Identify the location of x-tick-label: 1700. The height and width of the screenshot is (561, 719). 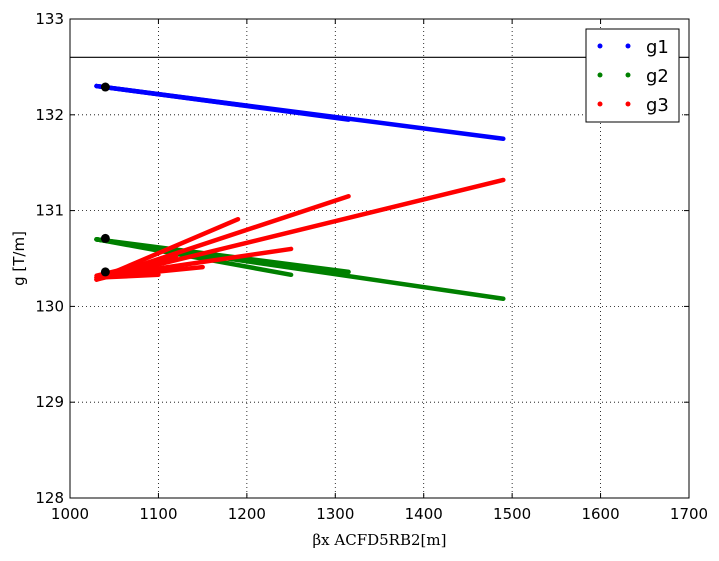
(689, 514).